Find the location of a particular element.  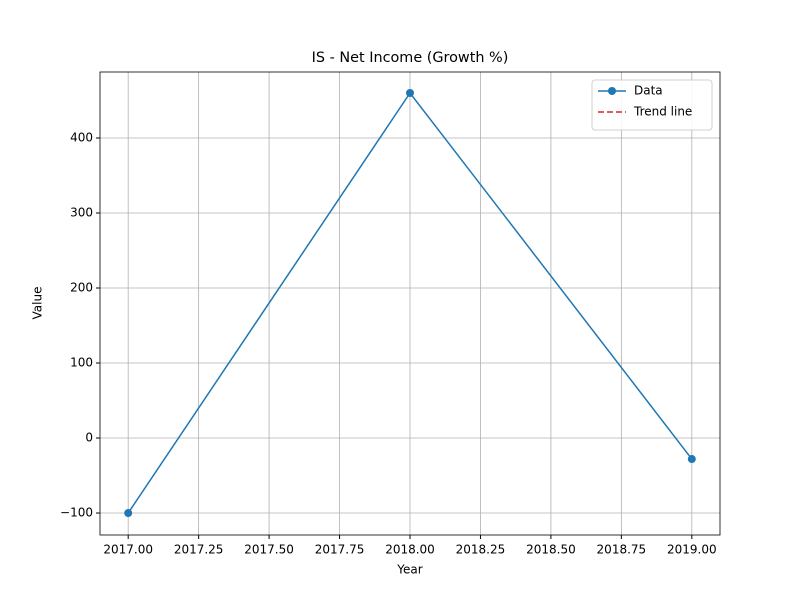

legend-label: Data is located at coordinates (648, 91).